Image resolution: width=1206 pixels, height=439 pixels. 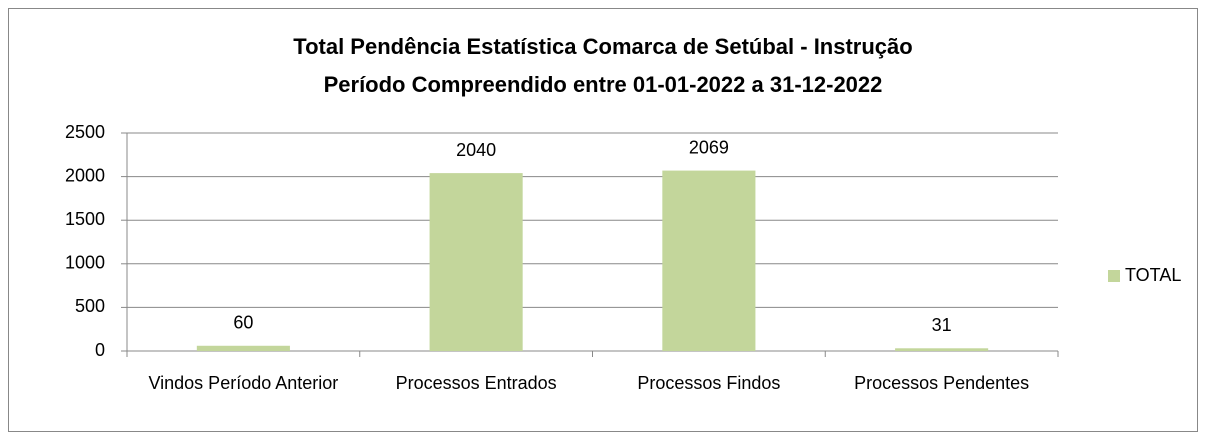 I want to click on y-tick-label: 0, so click(x=100, y=350).